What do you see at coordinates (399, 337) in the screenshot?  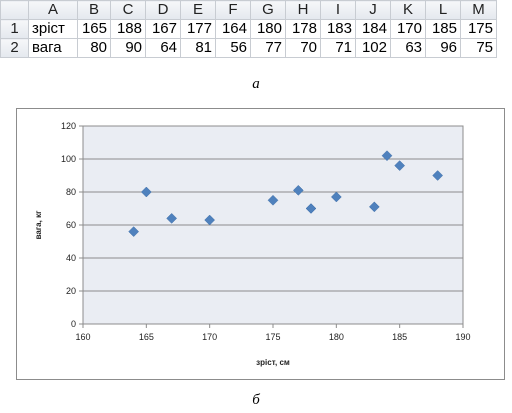 I see `x-tick-label: 185` at bounding box center [399, 337].